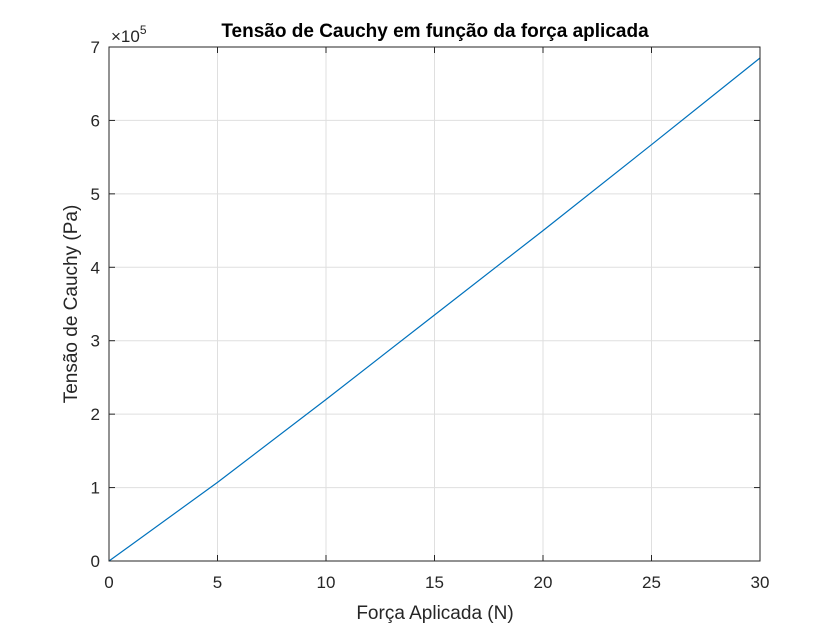 The height and width of the screenshot is (630, 840). What do you see at coordinates (95, 194) in the screenshot?
I see `y-tick-label: 5` at bounding box center [95, 194].